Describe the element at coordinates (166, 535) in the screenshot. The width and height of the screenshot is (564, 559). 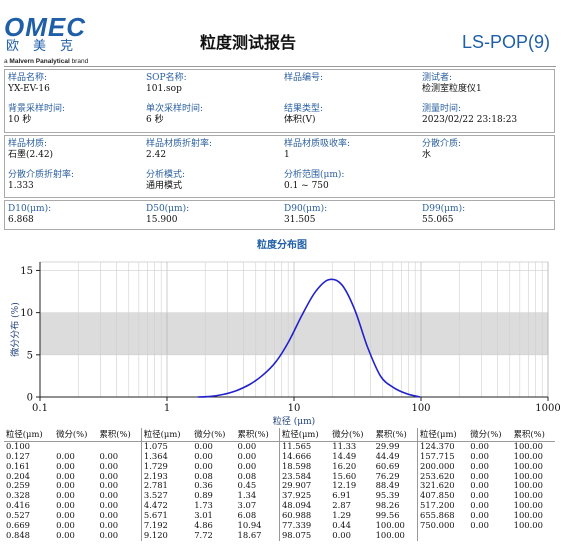
I see `table-cell: 9.120` at that location.